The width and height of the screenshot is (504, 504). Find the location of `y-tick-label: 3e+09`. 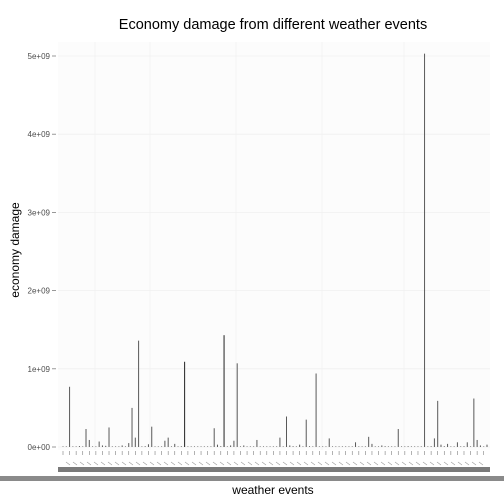

y-tick-label: 3e+09 is located at coordinates (39, 212).